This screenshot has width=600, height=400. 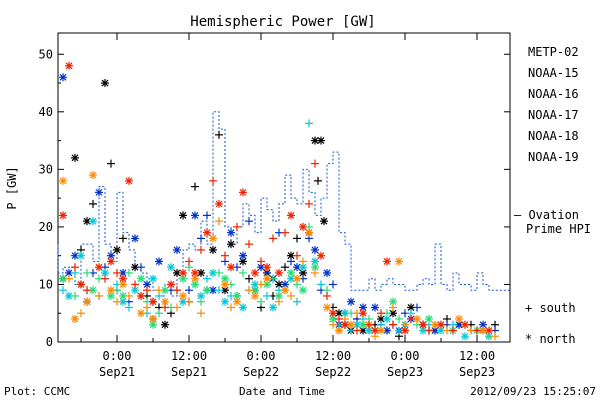 What do you see at coordinates (477, 372) in the screenshot?
I see `x-tick-label-date: Sep23` at bounding box center [477, 372].